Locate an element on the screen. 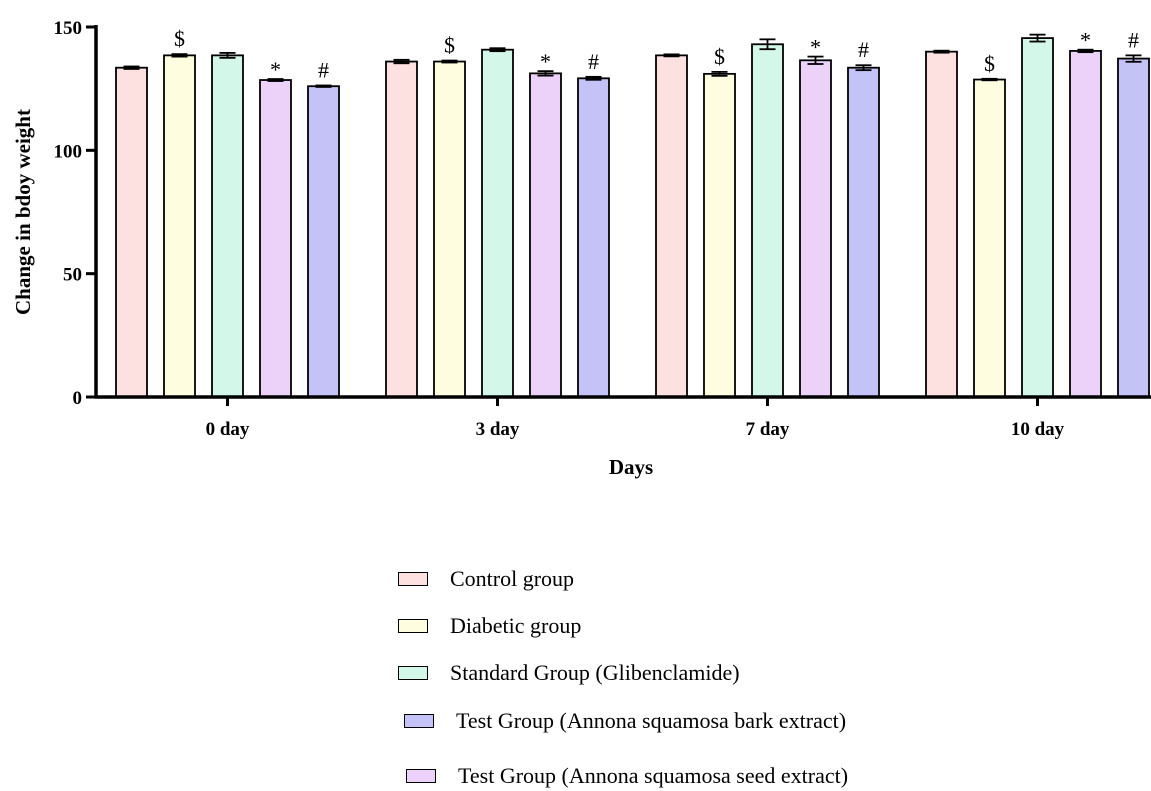 This screenshot has height=791, width=1151. x-tick-label: 7 day is located at coordinates (768, 429).